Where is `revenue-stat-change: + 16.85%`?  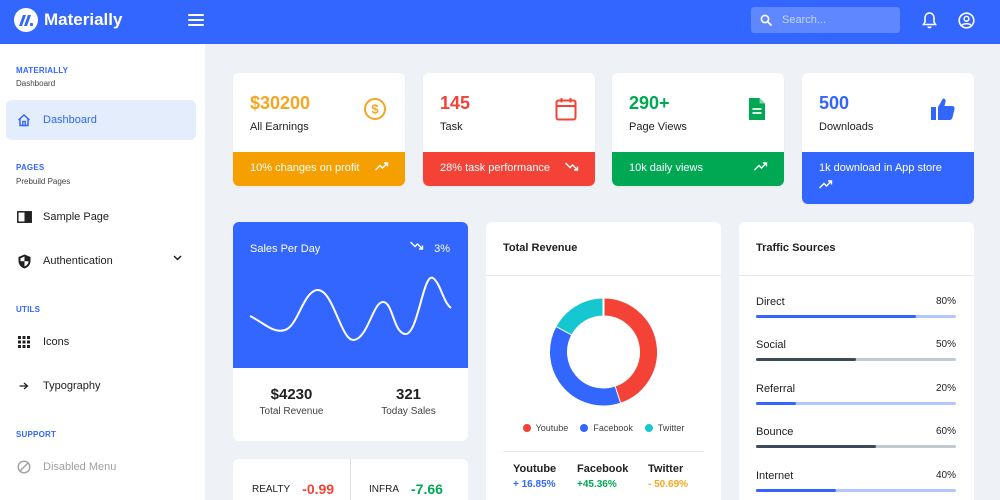
revenue-stat-change: + 16.85% is located at coordinates (534, 484).